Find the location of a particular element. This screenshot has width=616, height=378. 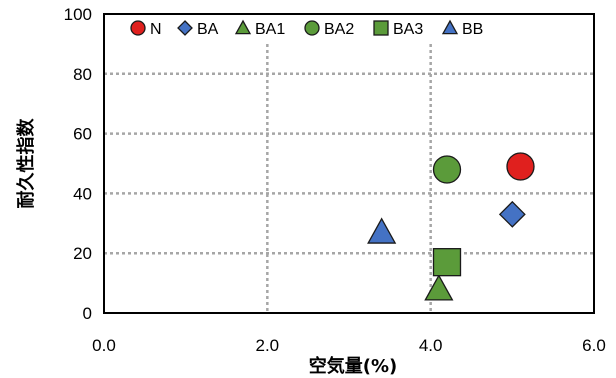

x-axis-ticks: 0.0 2.0 4.0 6.0 is located at coordinates (349, 345).